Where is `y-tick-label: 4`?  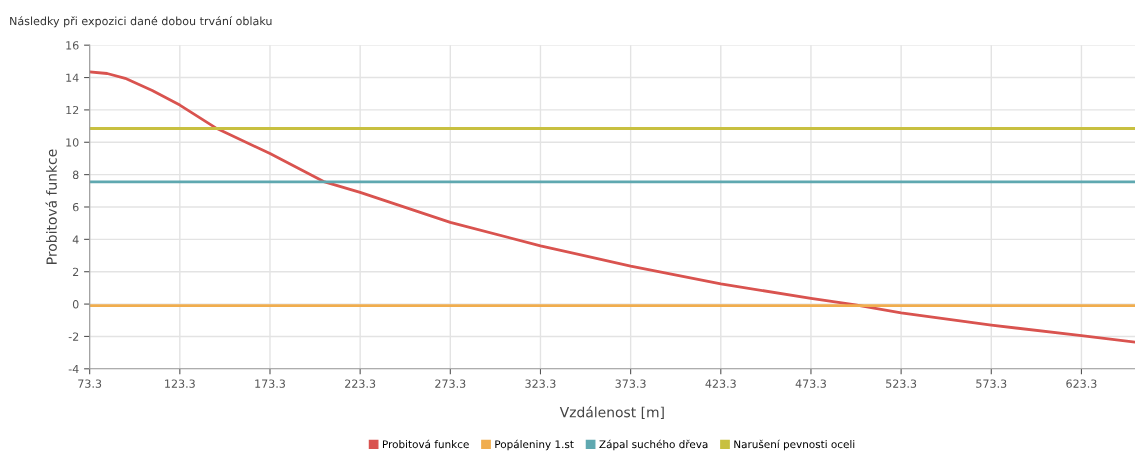
y-tick-label: 4 is located at coordinates (75, 239).